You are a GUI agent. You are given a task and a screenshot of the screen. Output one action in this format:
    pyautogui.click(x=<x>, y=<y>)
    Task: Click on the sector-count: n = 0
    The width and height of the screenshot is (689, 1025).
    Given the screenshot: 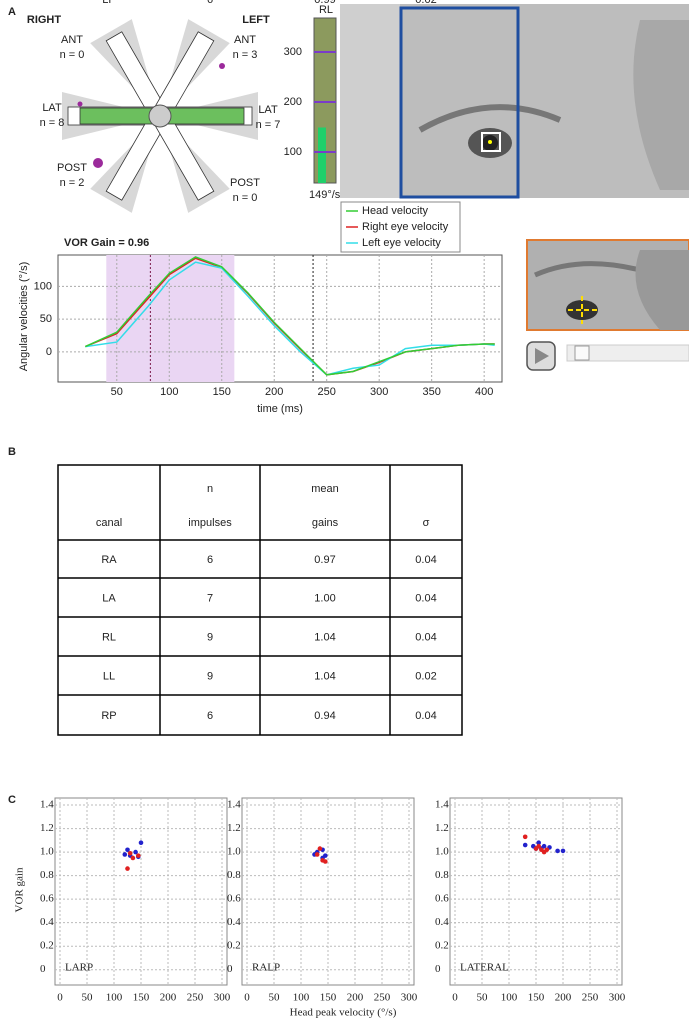 What is the action you would take?
    pyautogui.click(x=245, y=198)
    